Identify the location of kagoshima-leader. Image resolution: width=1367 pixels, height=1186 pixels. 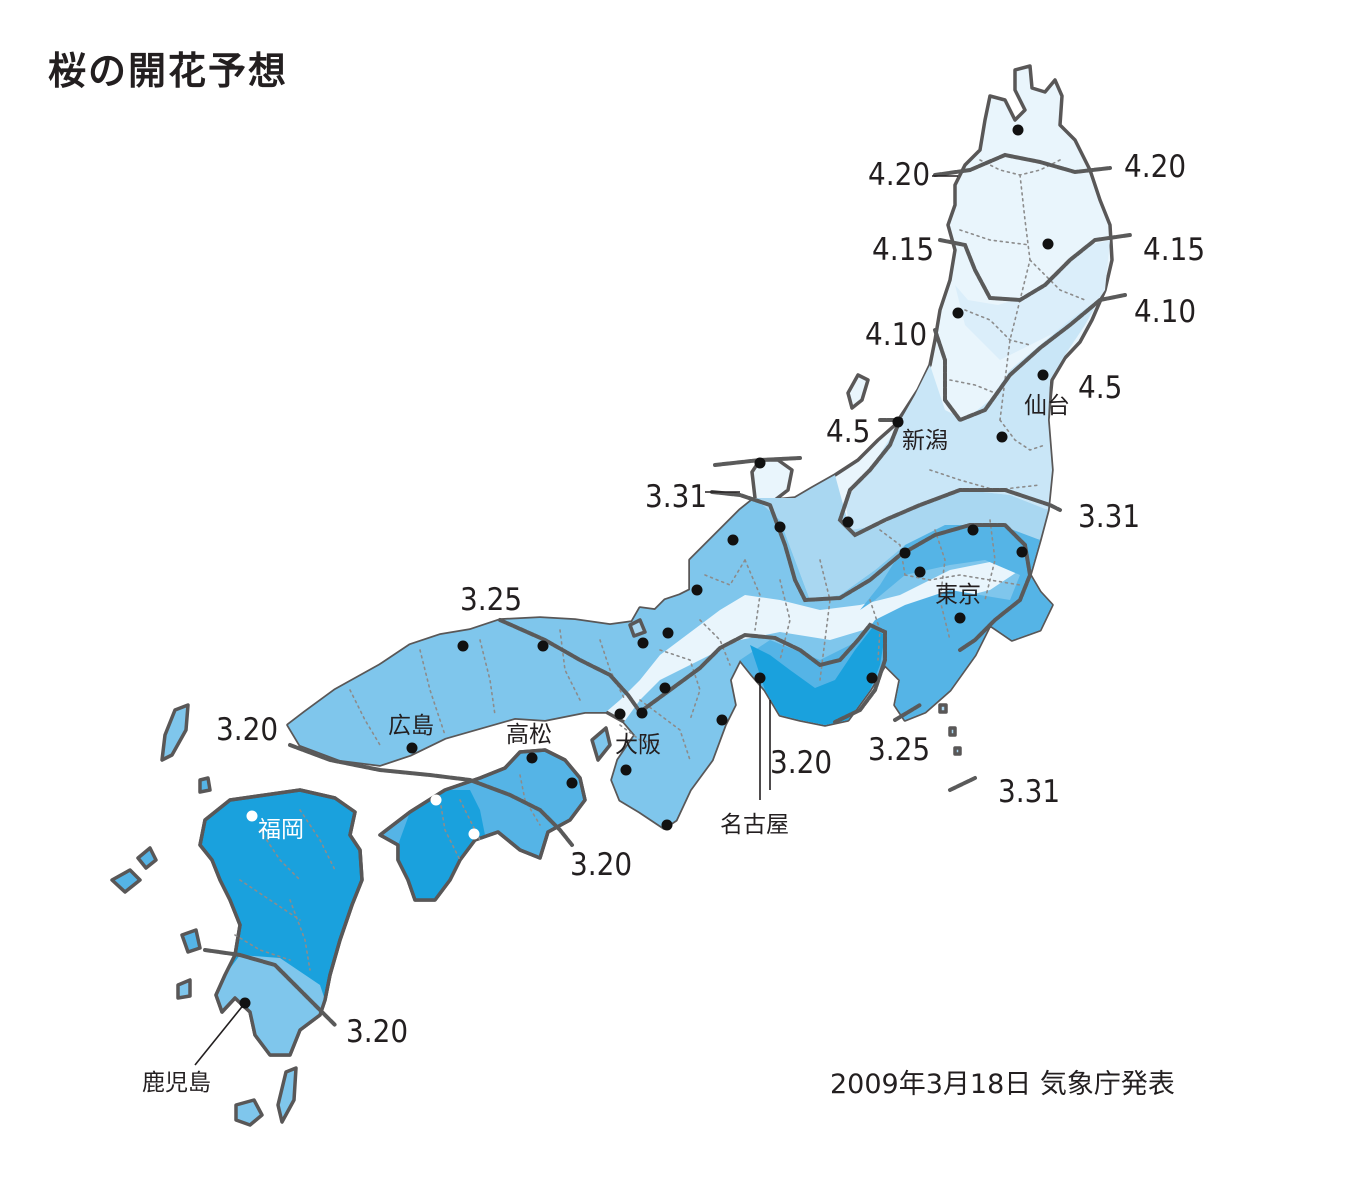
(220, 1034).